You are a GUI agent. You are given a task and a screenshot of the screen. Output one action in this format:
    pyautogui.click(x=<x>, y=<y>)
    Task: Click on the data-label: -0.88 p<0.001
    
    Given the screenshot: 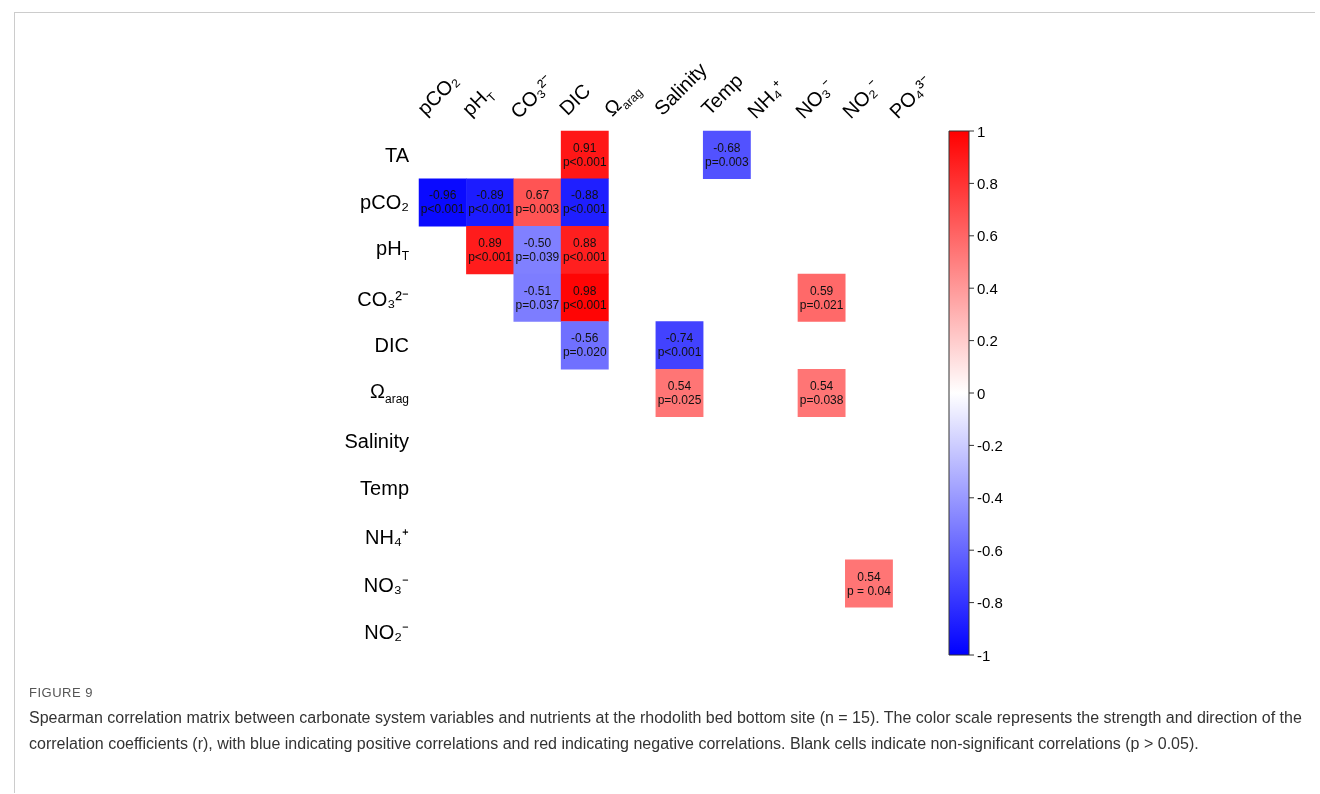 What is the action you would take?
    pyautogui.click(x=584, y=202)
    